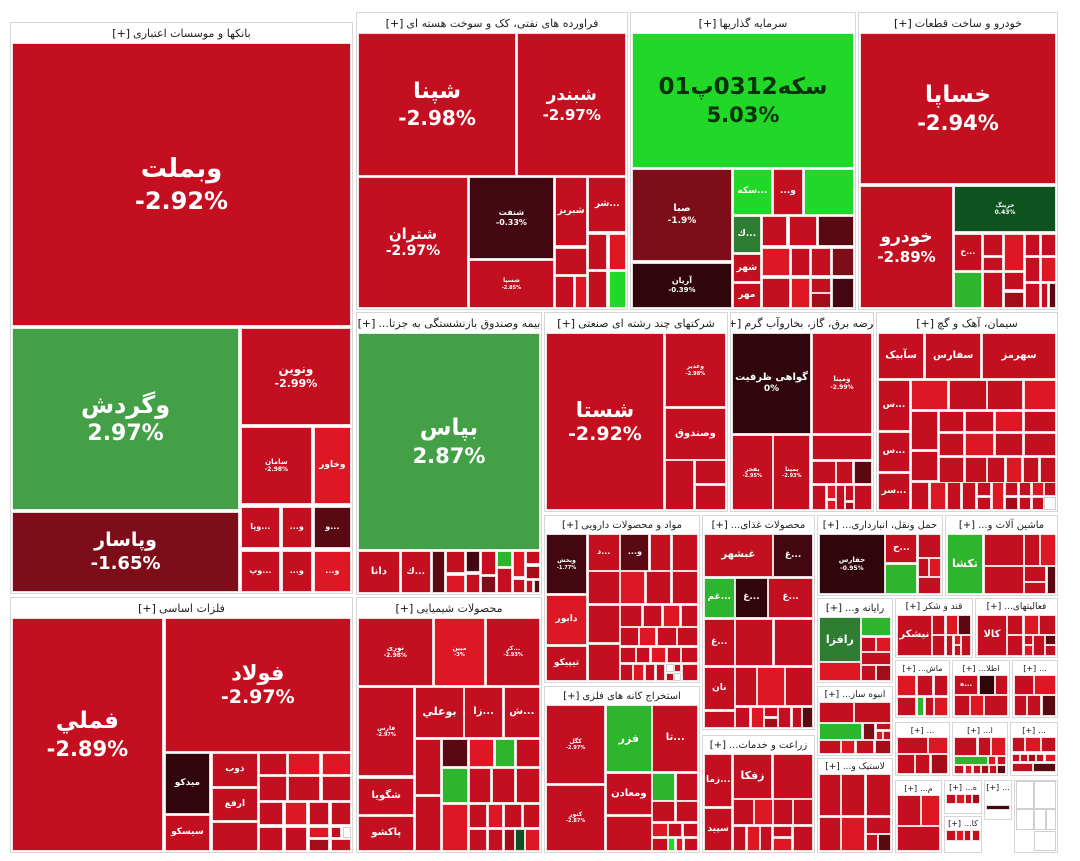 The image size is (1080, 861). Describe the element at coordinates (747, 234) in the screenshot. I see `ticker-tile: ...ك` at that location.